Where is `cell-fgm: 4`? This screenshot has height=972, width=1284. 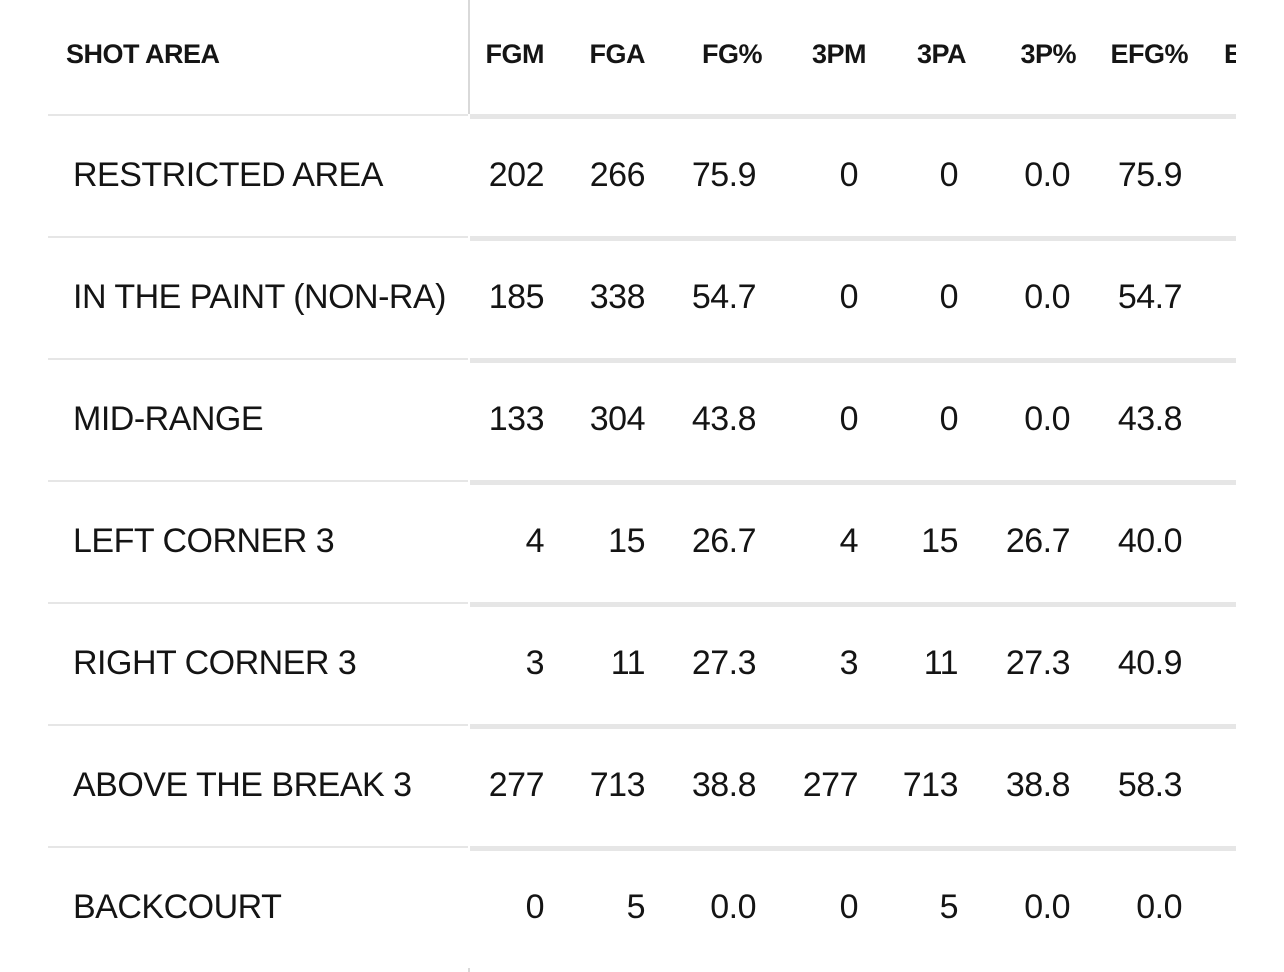
cell-fgm: 4 is located at coordinates (535, 540).